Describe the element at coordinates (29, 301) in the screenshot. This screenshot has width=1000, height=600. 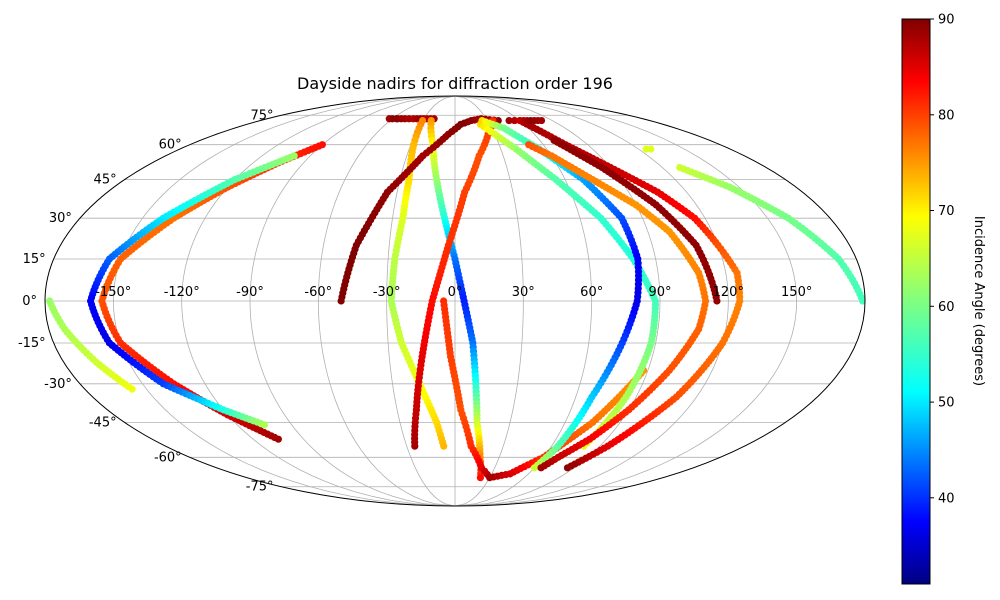
I see `latitude-tick-label: 0°` at that location.